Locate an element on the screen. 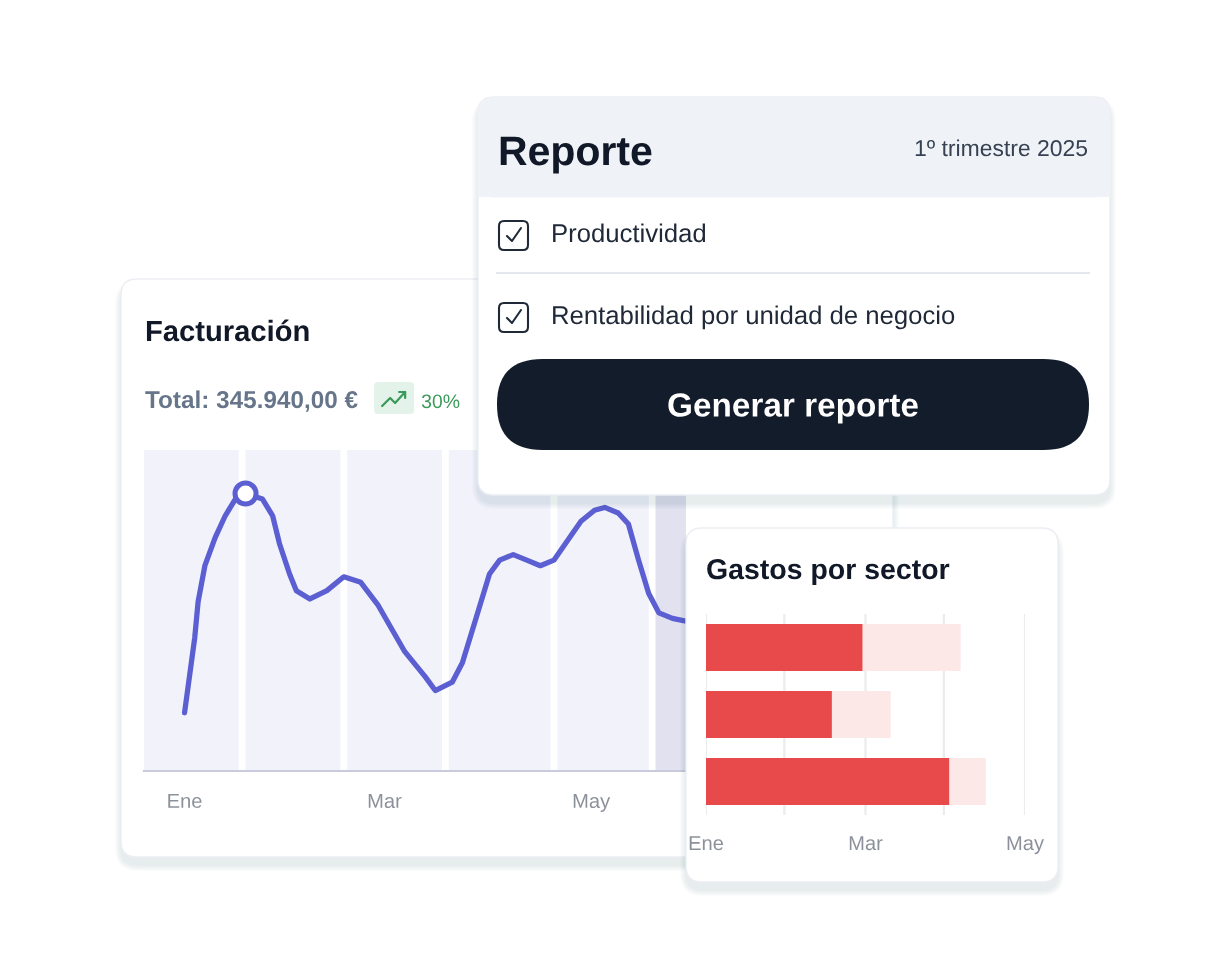 This screenshot has width=1229, height=980. ref-line-label: Mar is located at coordinates (866, 843).